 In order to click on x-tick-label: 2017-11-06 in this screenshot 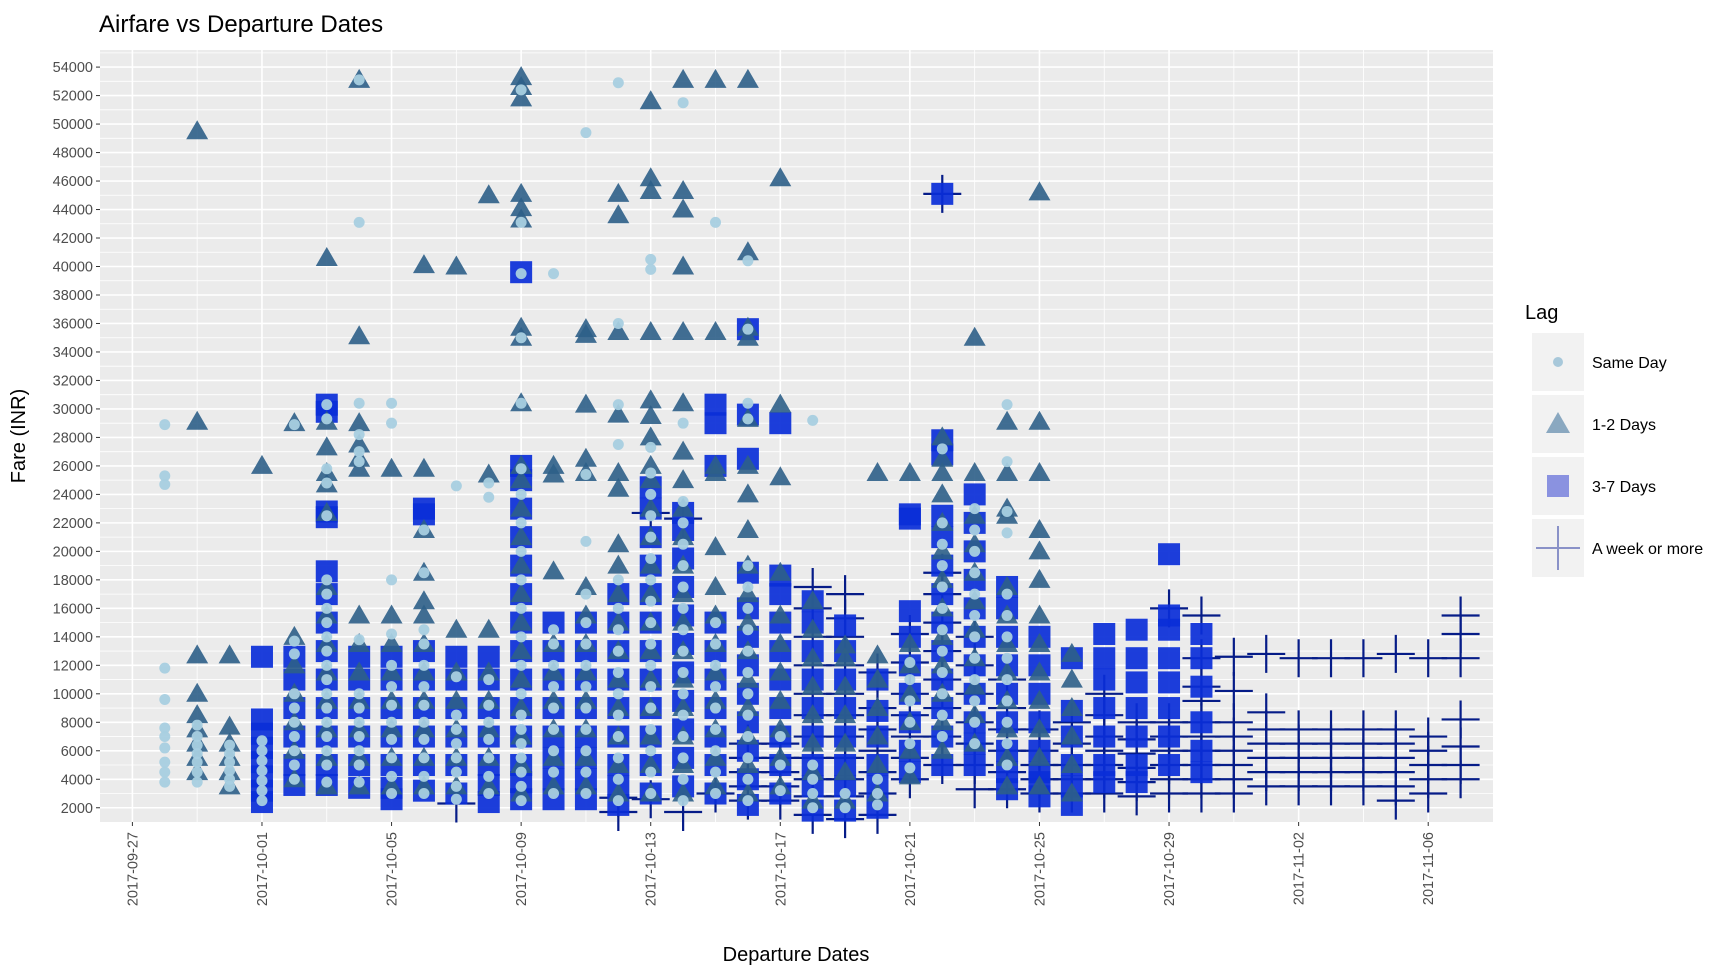, I will do `click(1429, 868)`.